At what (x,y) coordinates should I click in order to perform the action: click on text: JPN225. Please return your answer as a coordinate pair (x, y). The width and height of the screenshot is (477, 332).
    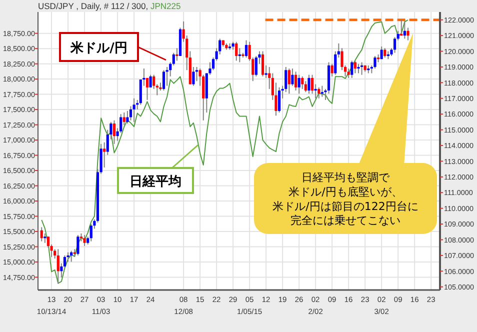
    Looking at the image, I should click on (165, 6).